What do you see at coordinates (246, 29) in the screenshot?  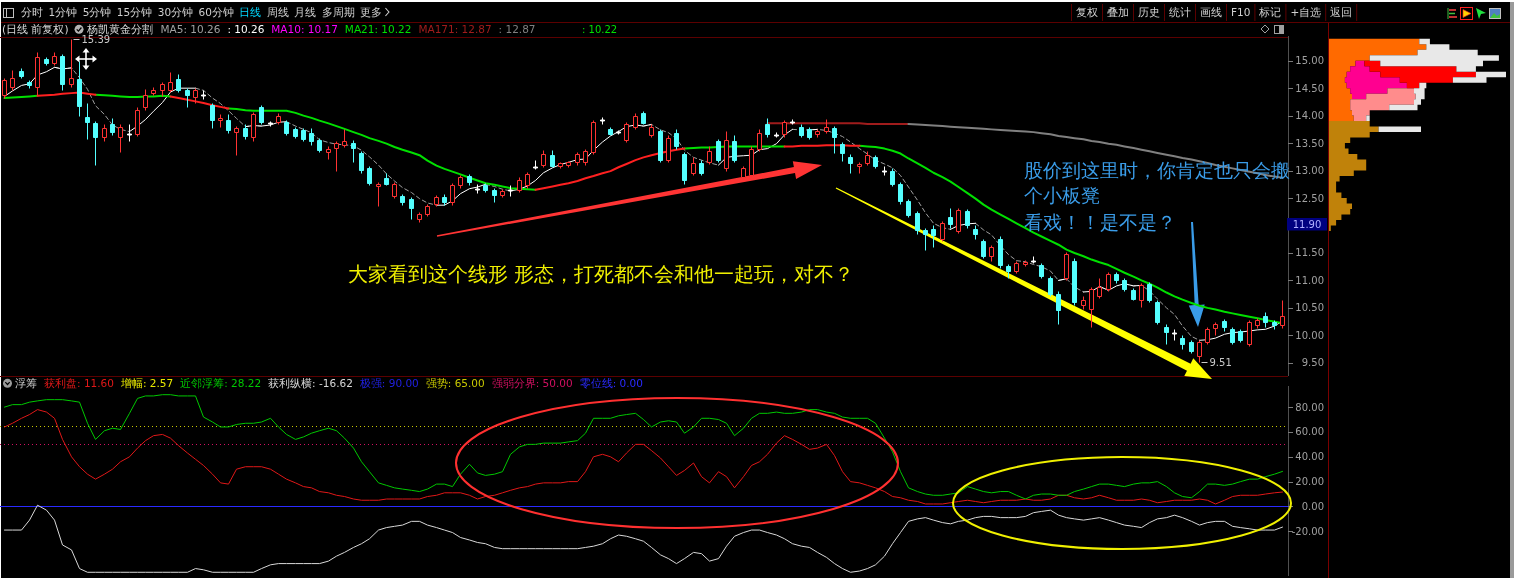 I see `text: : 10.26` at bounding box center [246, 29].